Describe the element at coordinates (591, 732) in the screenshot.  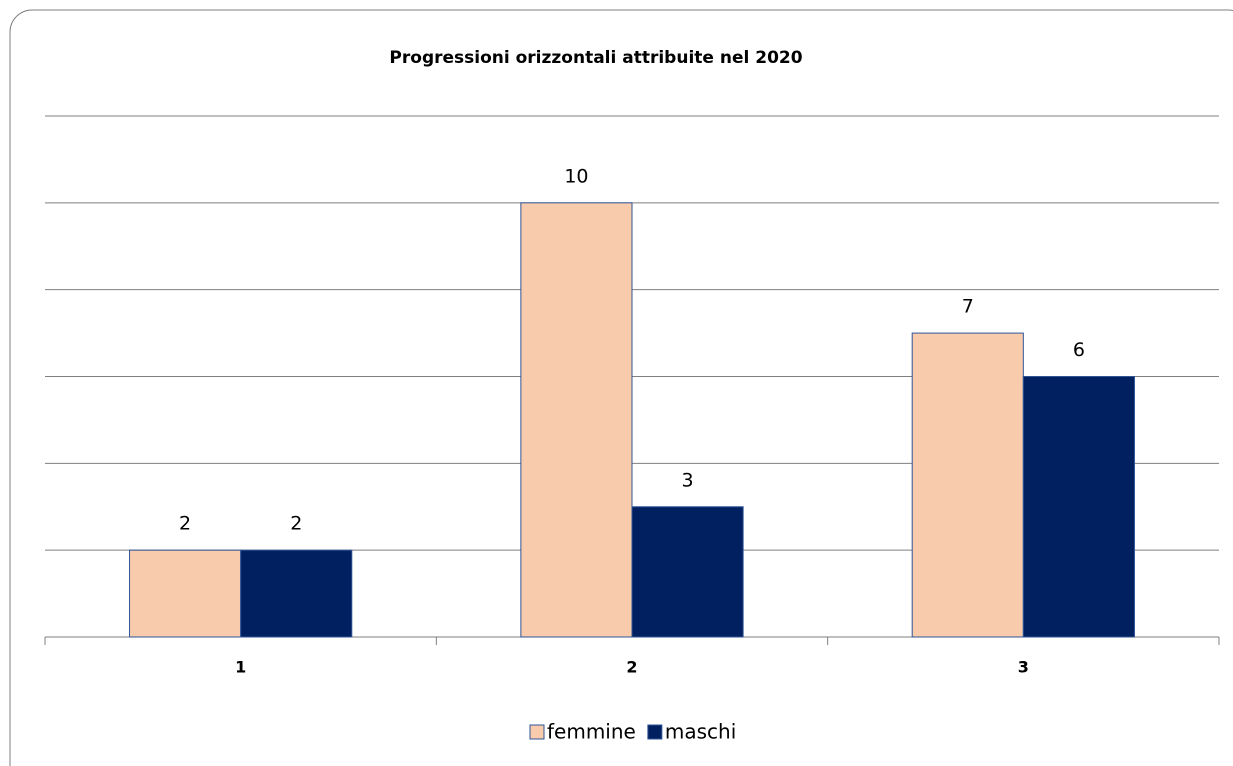
I see `legend-label: femmine` at that location.